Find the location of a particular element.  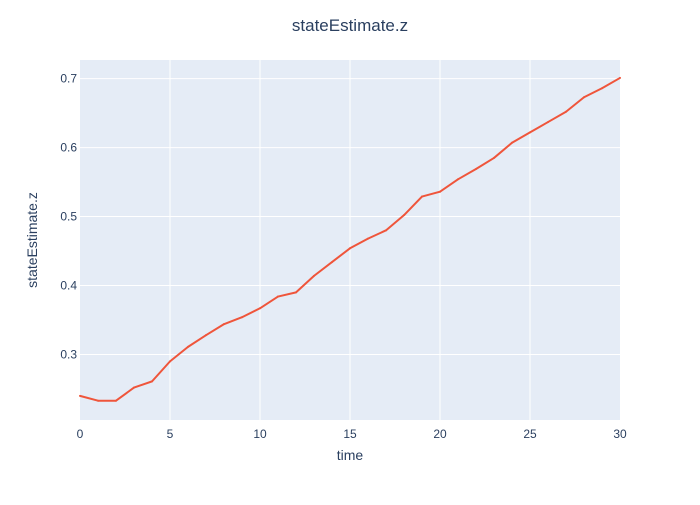

x-tick-label: 20 is located at coordinates (440, 434).